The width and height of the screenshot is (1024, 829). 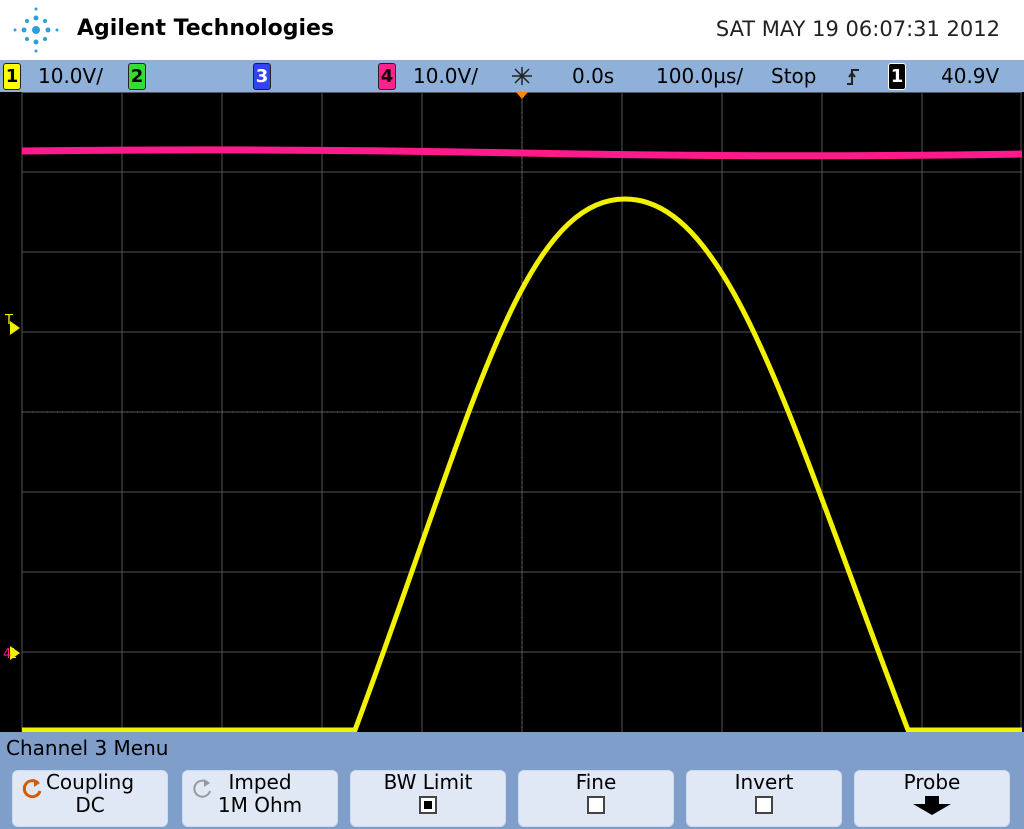 What do you see at coordinates (970, 76) in the screenshot?
I see `trigger-level: 40.9V` at bounding box center [970, 76].